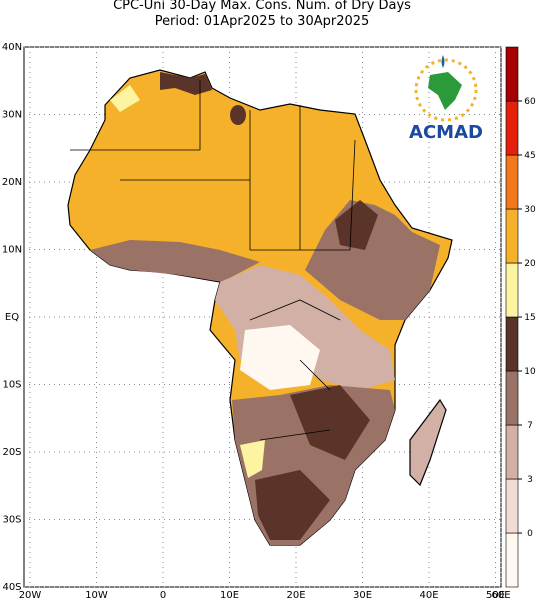  Describe the element at coordinates (11, 385) in the screenshot. I see `lat-label: 10S` at that location.